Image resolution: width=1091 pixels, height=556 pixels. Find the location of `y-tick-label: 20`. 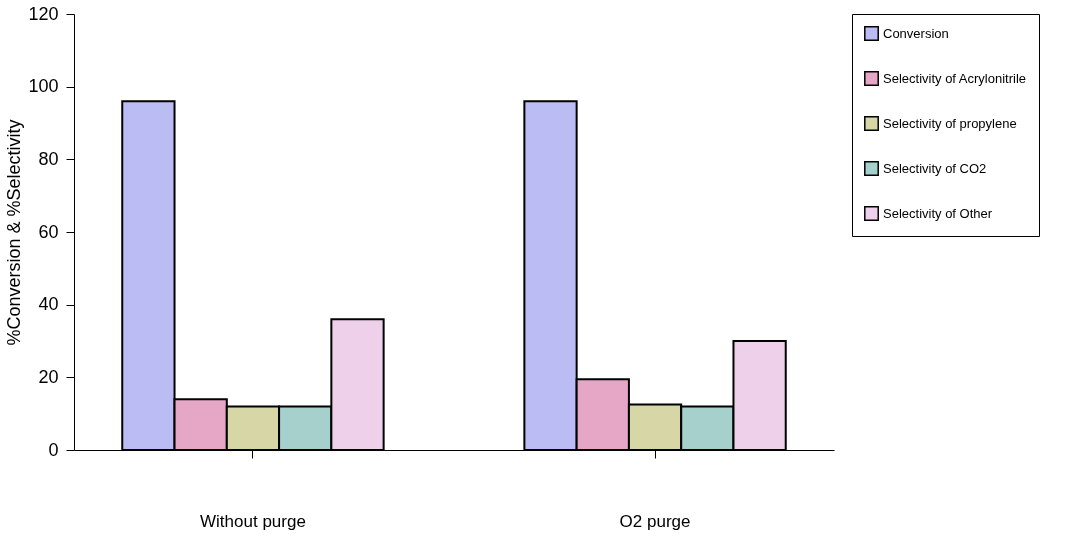

y-tick-label: 20 is located at coordinates (48, 376).